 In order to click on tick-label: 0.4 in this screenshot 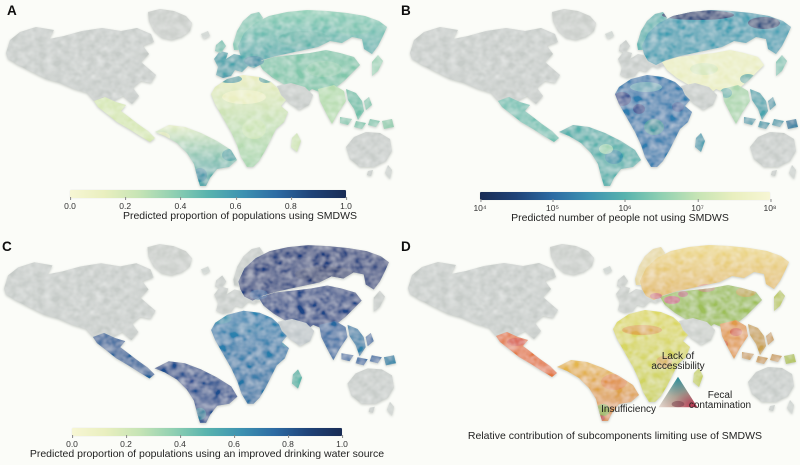, I will do `click(180, 204)`.